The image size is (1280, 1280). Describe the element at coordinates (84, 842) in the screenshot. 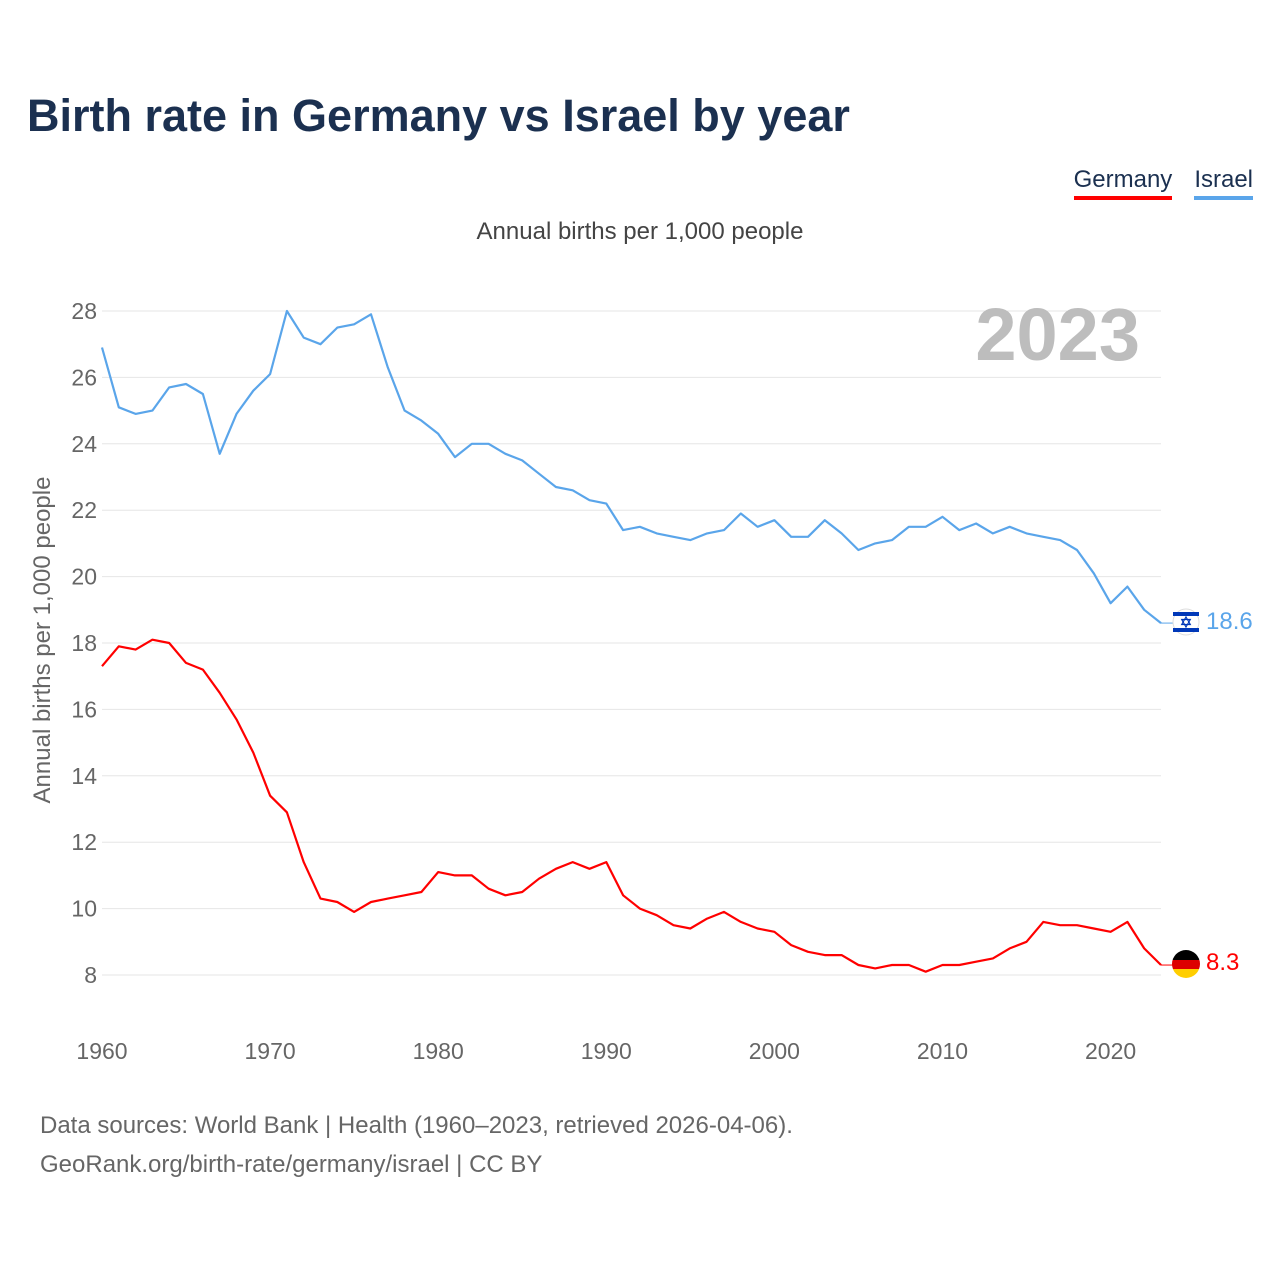

I see `y-tick-label: 12` at that location.